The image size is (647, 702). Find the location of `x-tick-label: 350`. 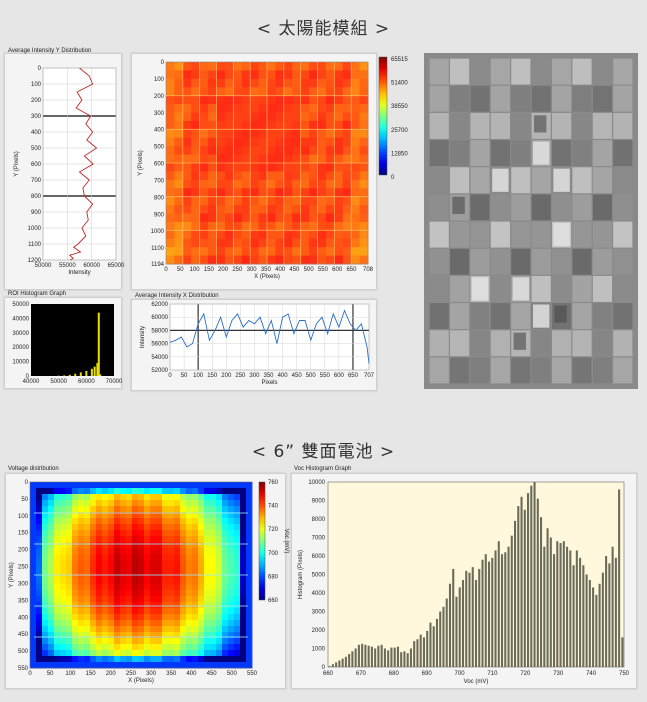

x-tick-label: 350 is located at coordinates (171, 674).